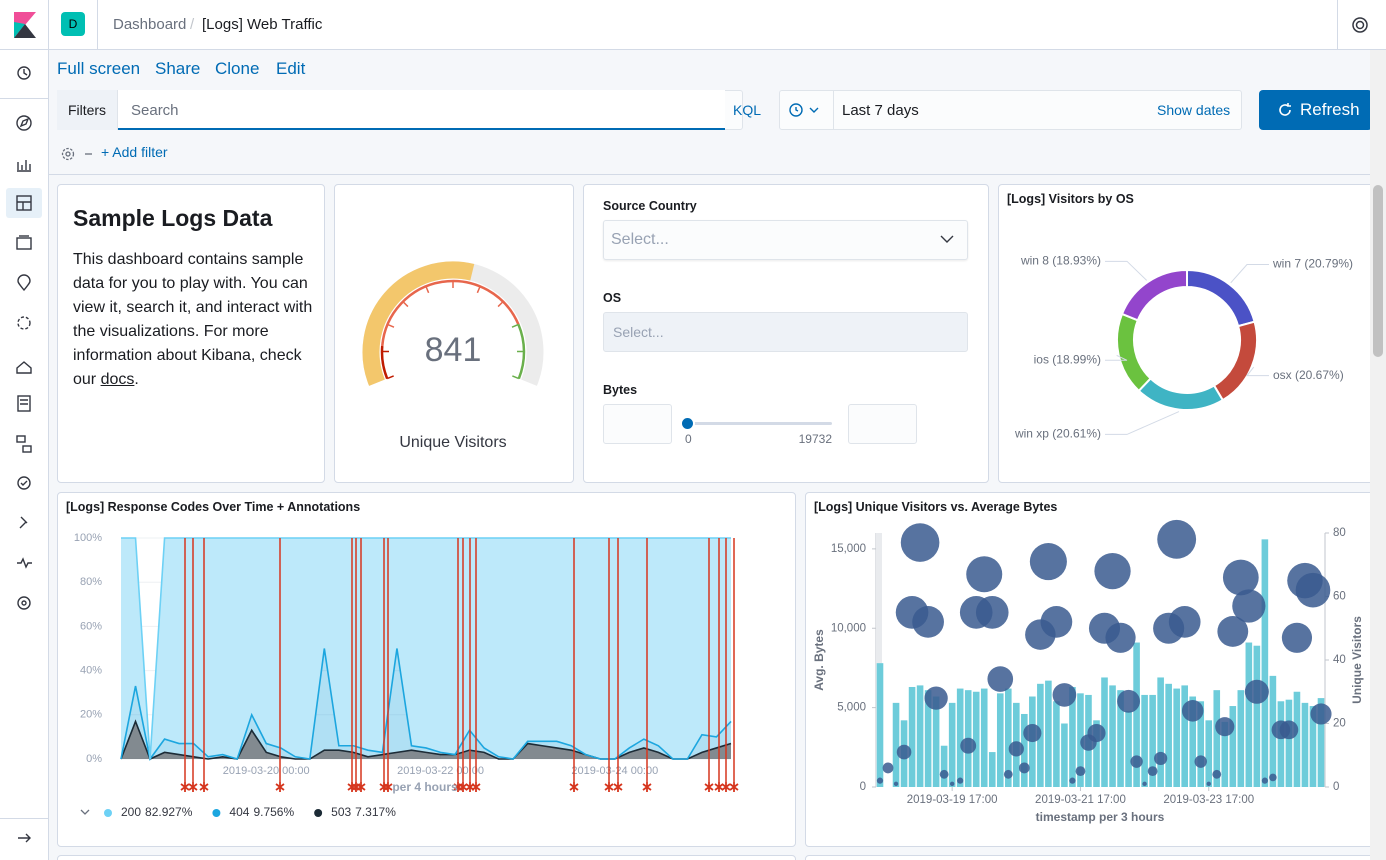 This screenshot has width=1386, height=860. Describe the element at coordinates (262, 24) in the screenshot. I see `breadcrumb: [Logs] Web Traffic` at that location.